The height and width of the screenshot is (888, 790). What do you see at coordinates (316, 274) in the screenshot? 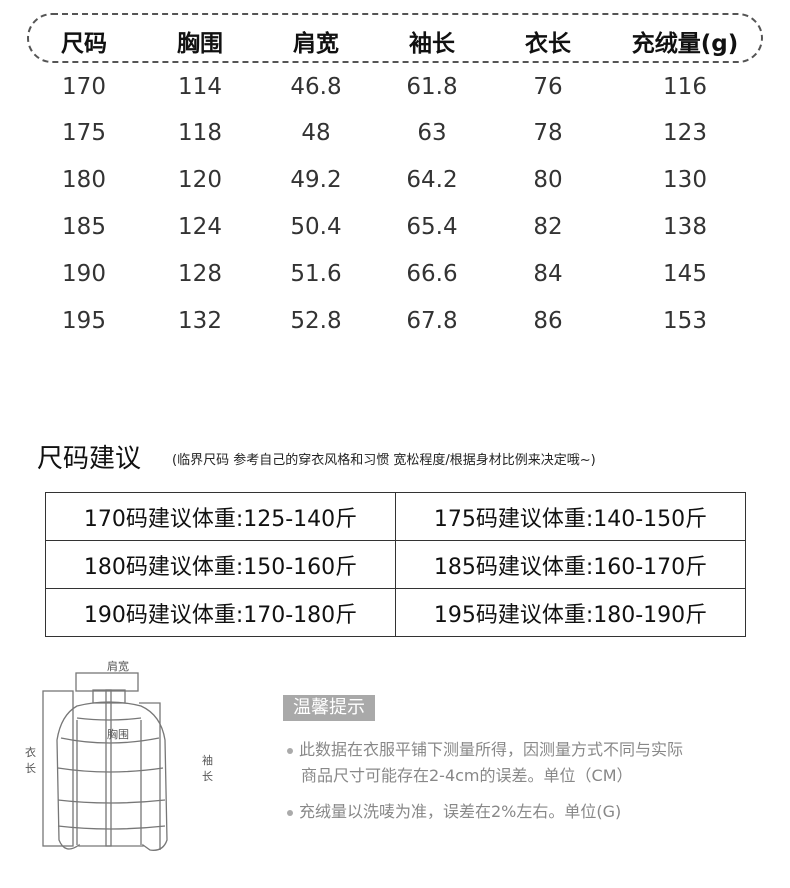
I see `table-cell: 51.6` at bounding box center [316, 274].